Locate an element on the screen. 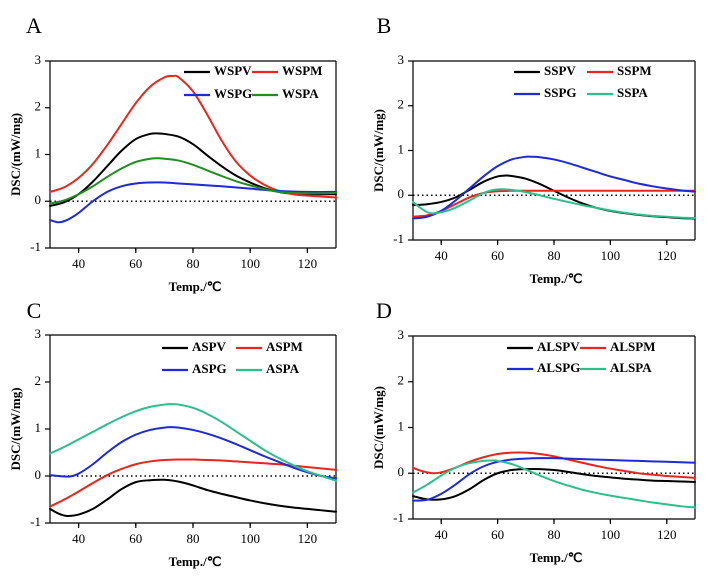 The width and height of the screenshot is (708, 580). series-line-alspg is located at coordinates (554, 479).